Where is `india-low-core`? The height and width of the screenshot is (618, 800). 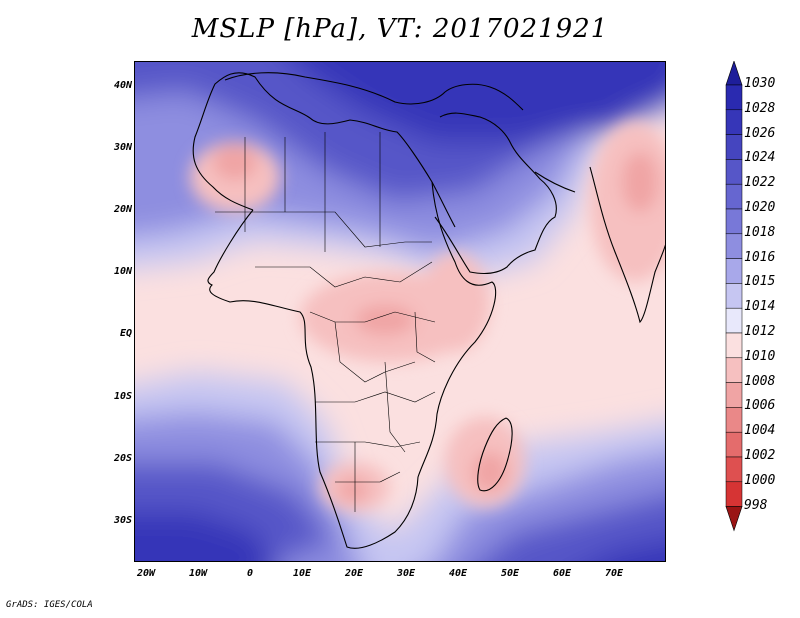 india-low-core is located at coordinates (640, 182).